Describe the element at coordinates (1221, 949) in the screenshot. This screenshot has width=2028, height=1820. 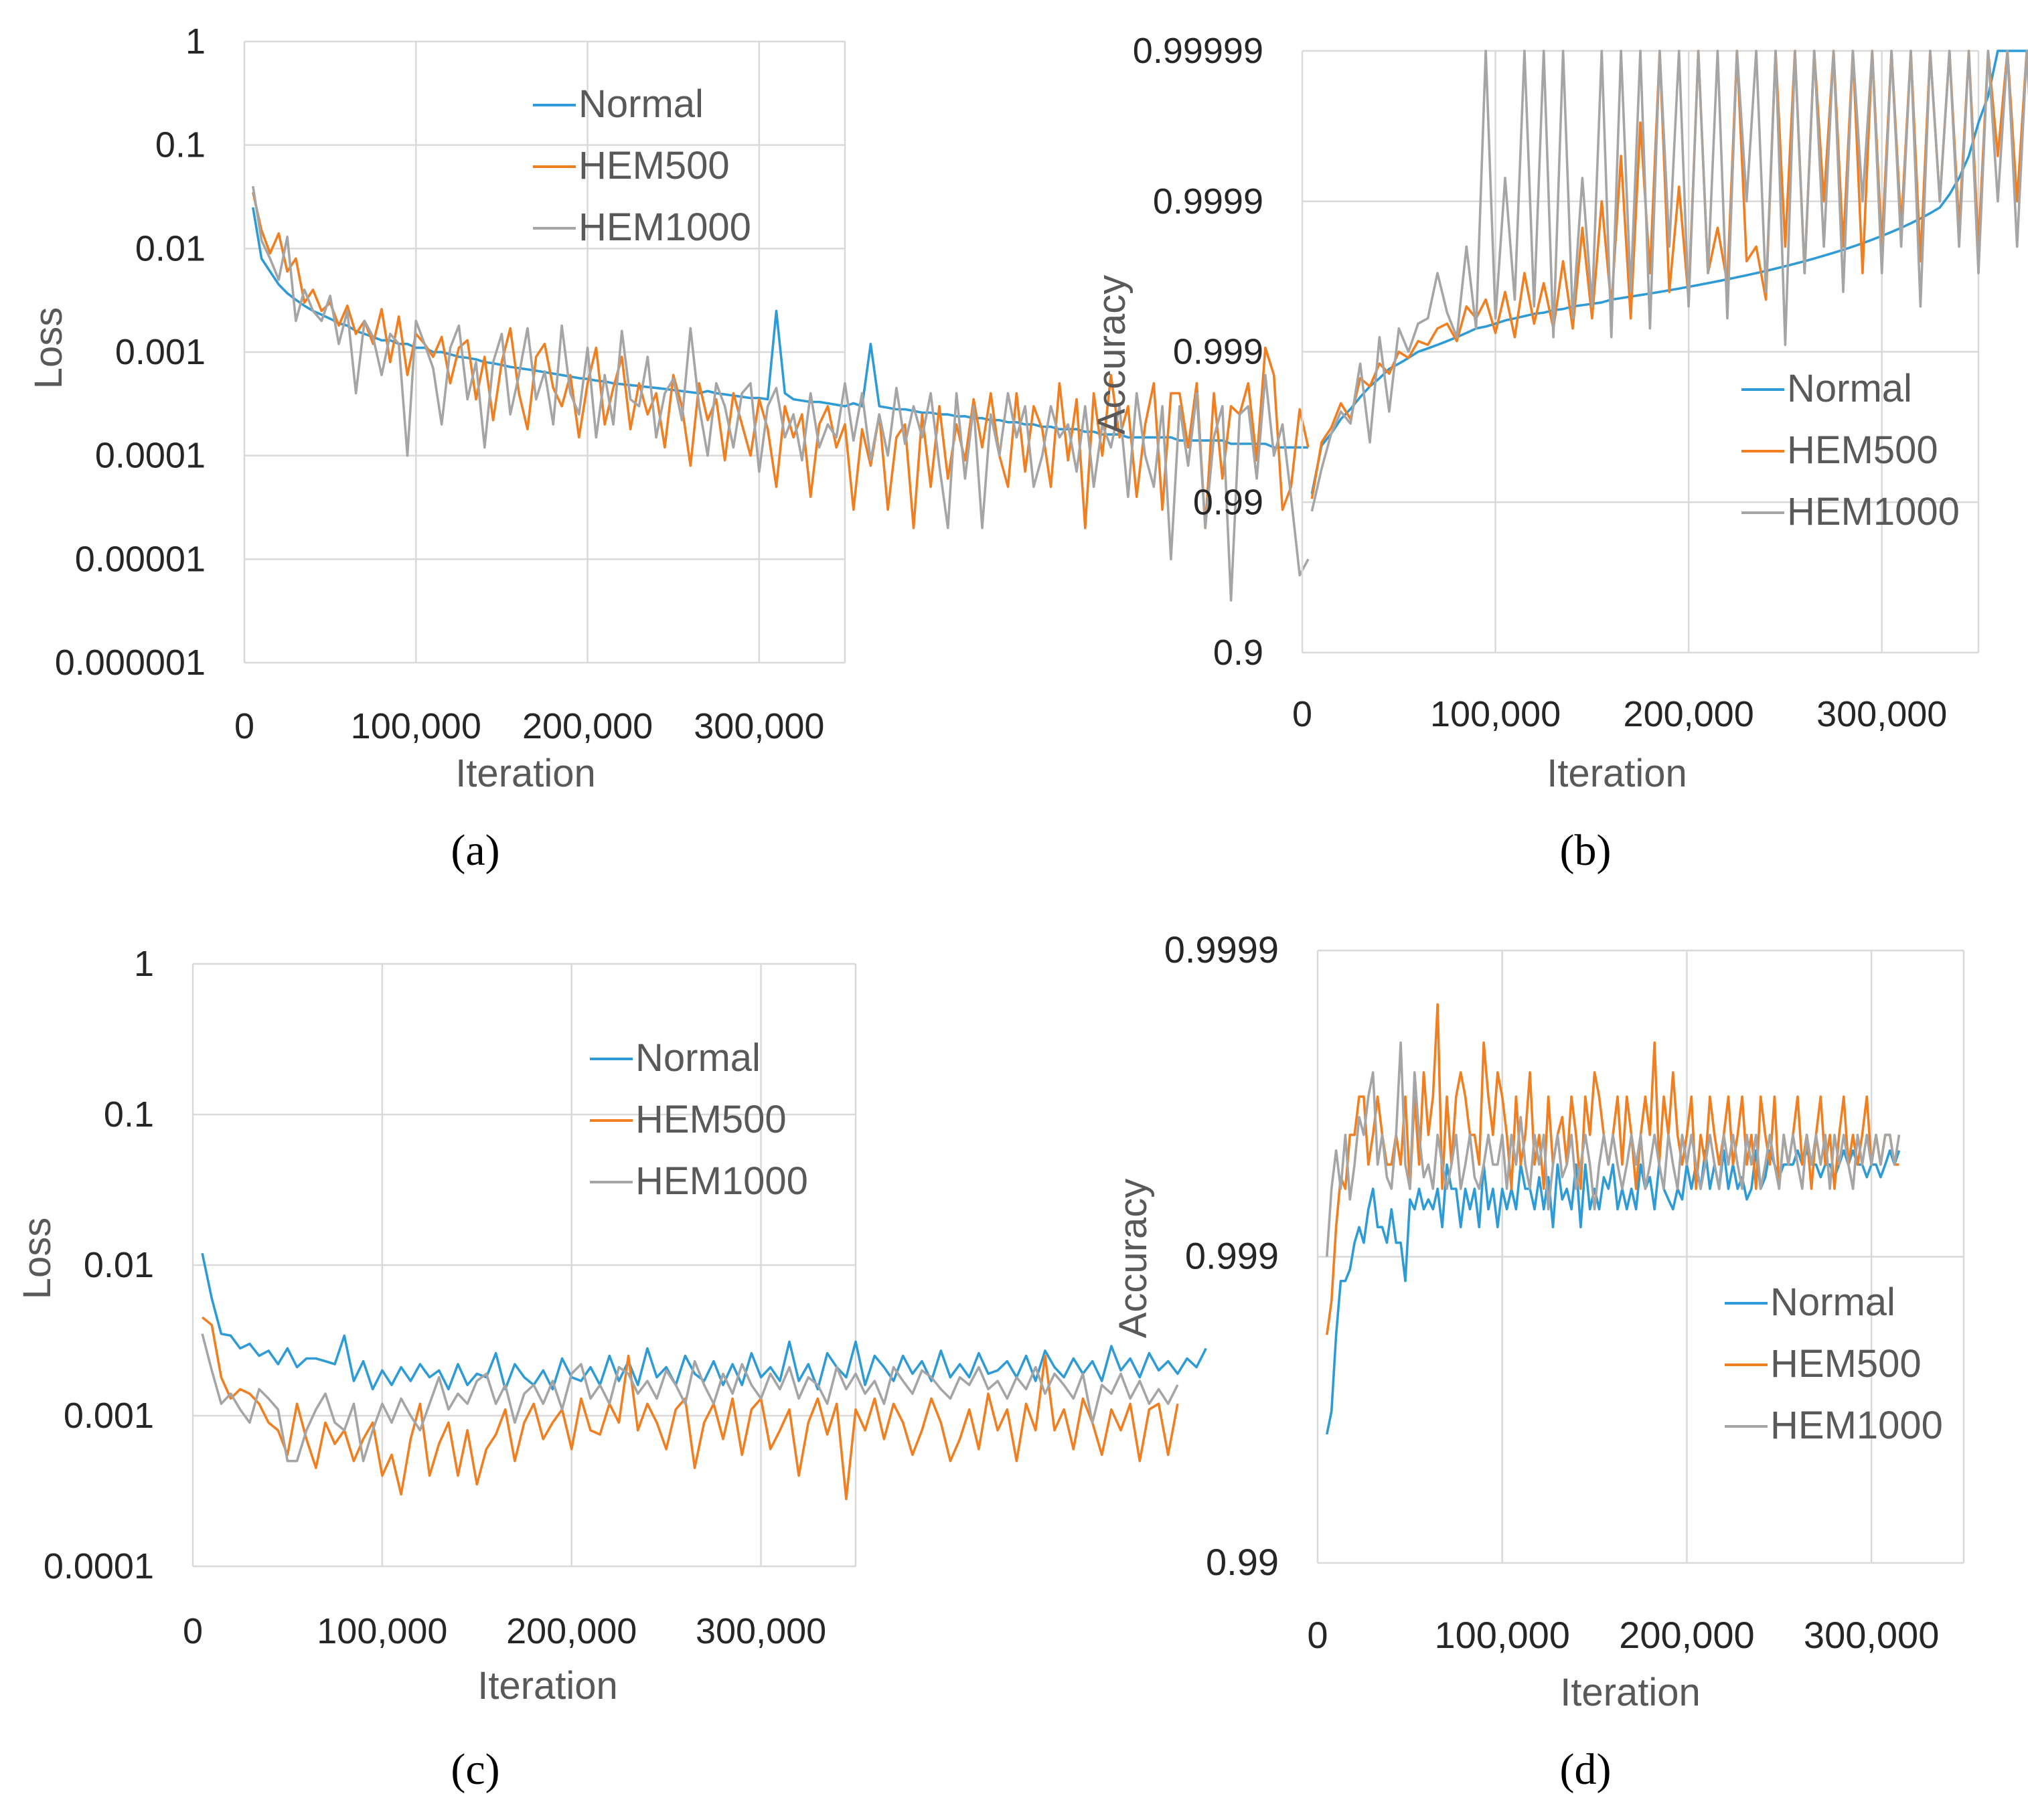
I see `y-tick-label-d: 0.9999` at that location.